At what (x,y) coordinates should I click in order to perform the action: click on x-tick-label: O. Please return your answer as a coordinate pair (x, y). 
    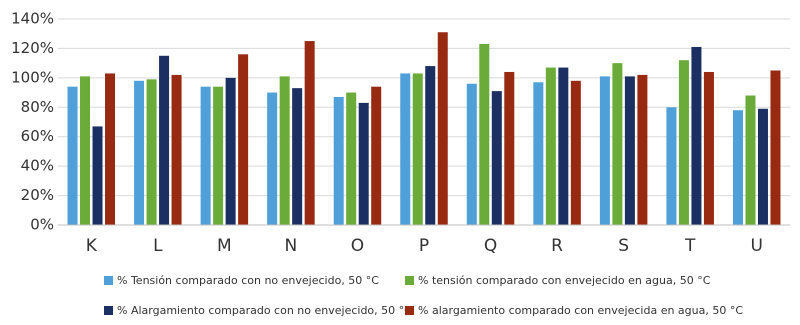
    Looking at the image, I should click on (357, 246).